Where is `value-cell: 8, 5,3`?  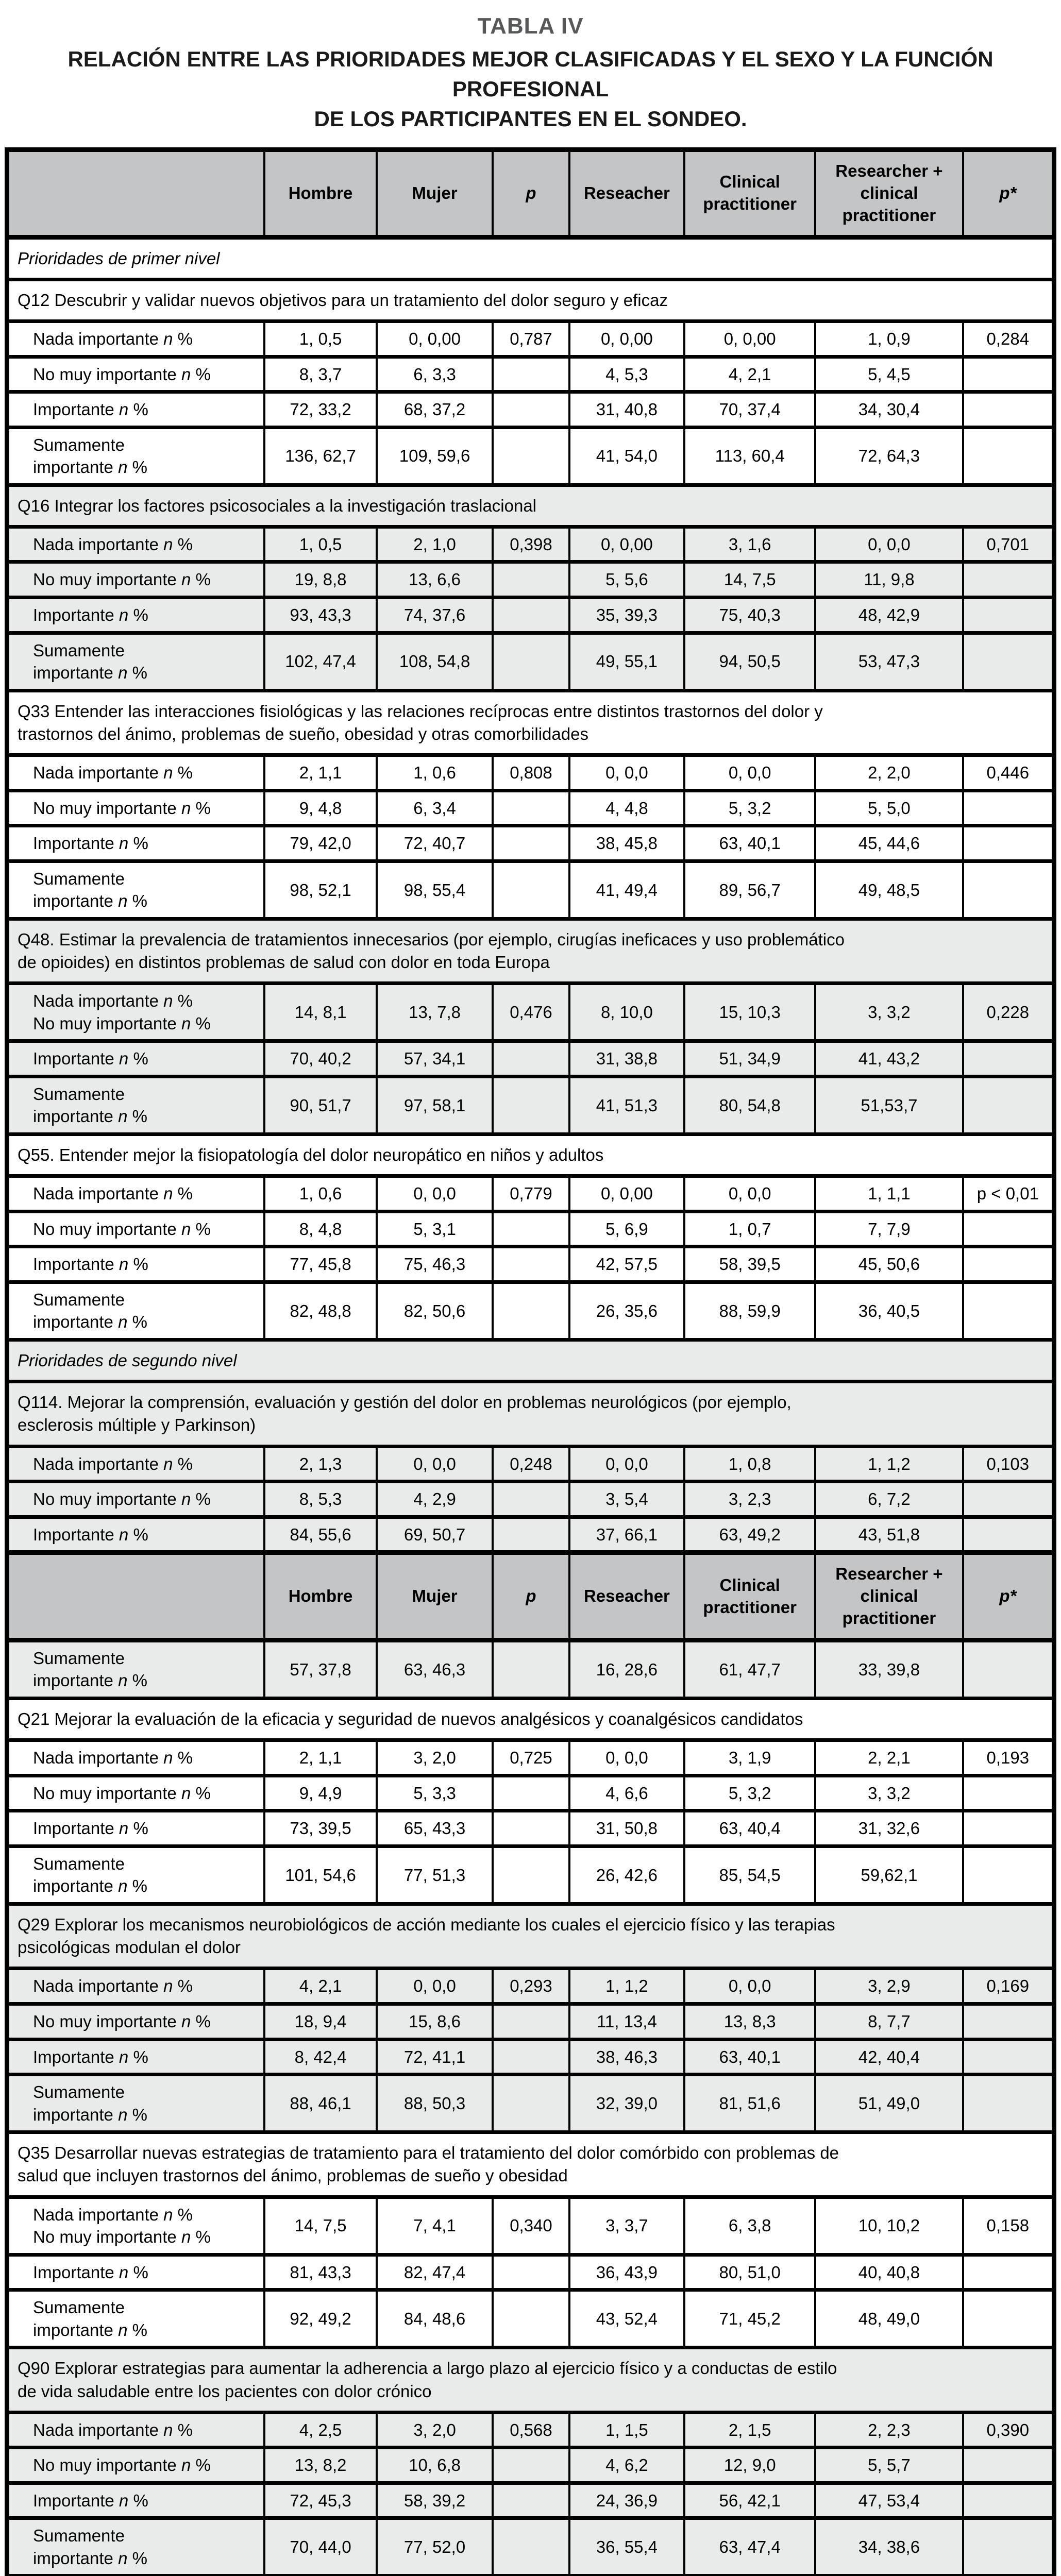
value-cell: 8, 5,3 is located at coordinates (321, 1499).